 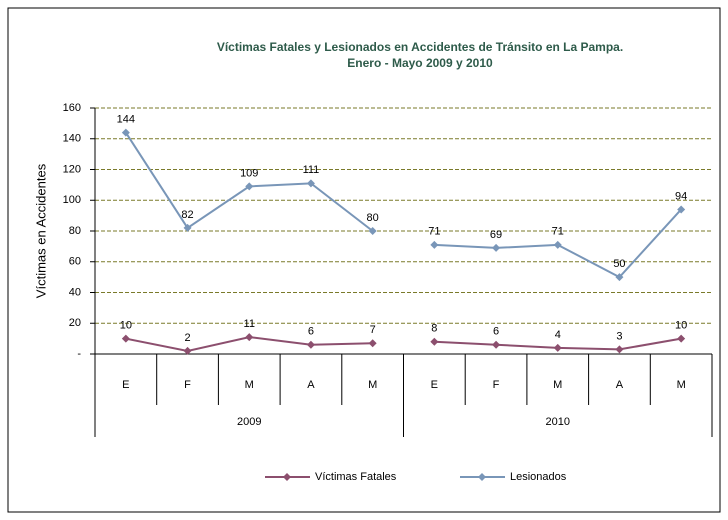 What do you see at coordinates (496, 235) in the screenshot?
I see `data-label: 69` at bounding box center [496, 235].